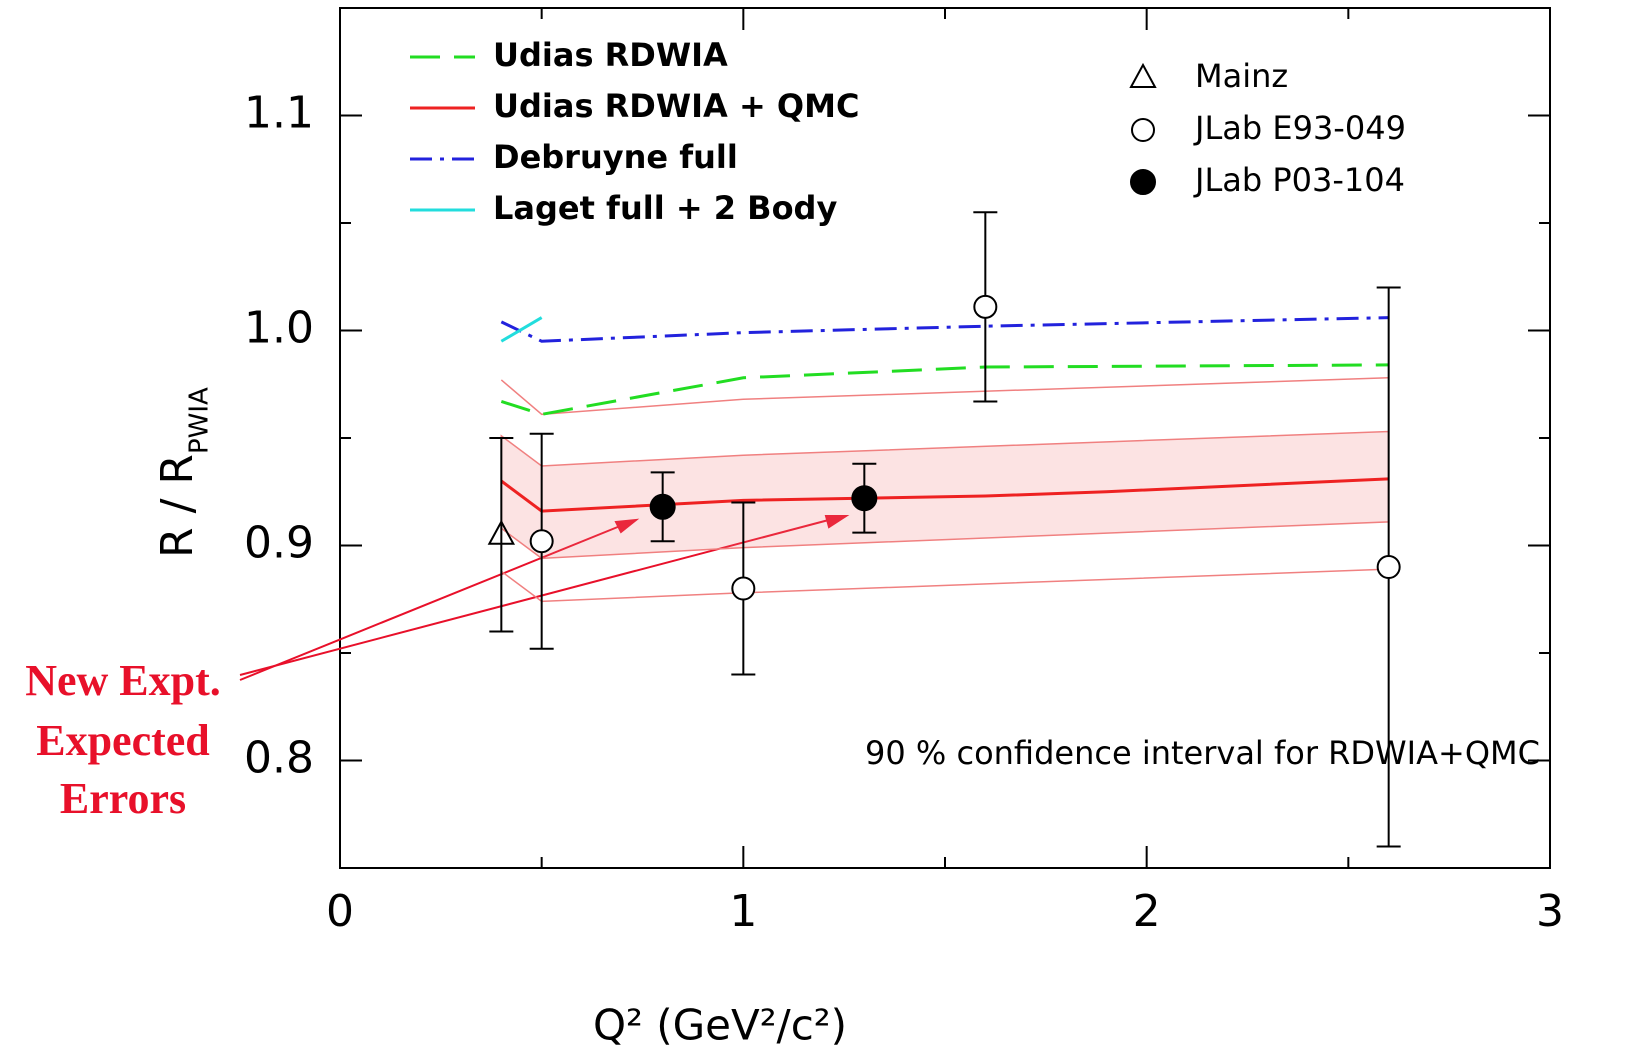  I want to click on x-tick-label: 1, so click(743, 911).